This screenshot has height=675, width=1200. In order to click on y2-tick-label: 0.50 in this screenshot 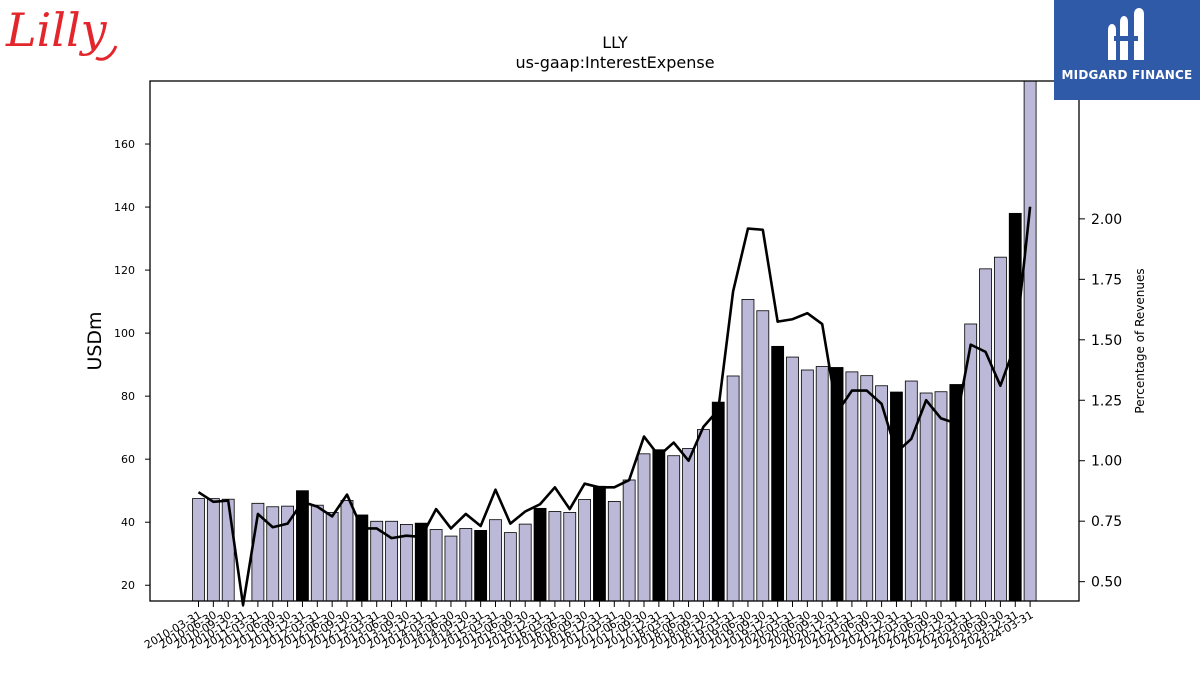, I will do `click(1106, 583)`.